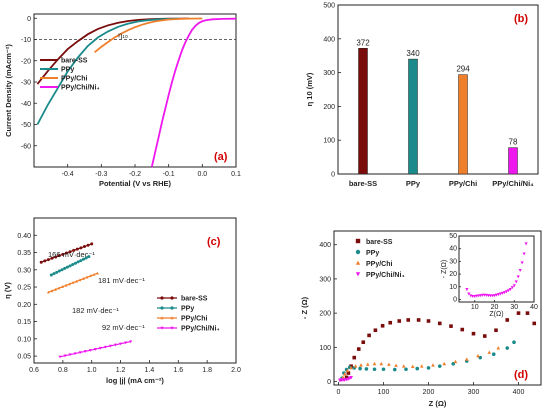 The width and height of the screenshot is (550, 415). I want to click on panel-b-ticks: 0 100 200 300 400 500, so click(332, 91).